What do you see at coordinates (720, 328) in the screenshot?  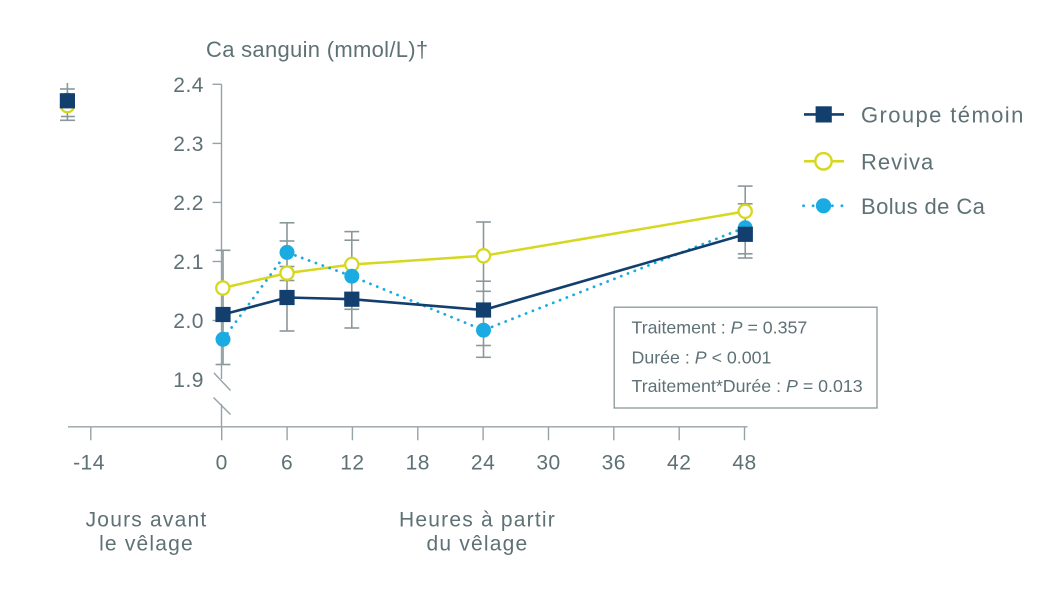 I see `svg-text: Traitement : P = 0.357` at bounding box center [720, 328].